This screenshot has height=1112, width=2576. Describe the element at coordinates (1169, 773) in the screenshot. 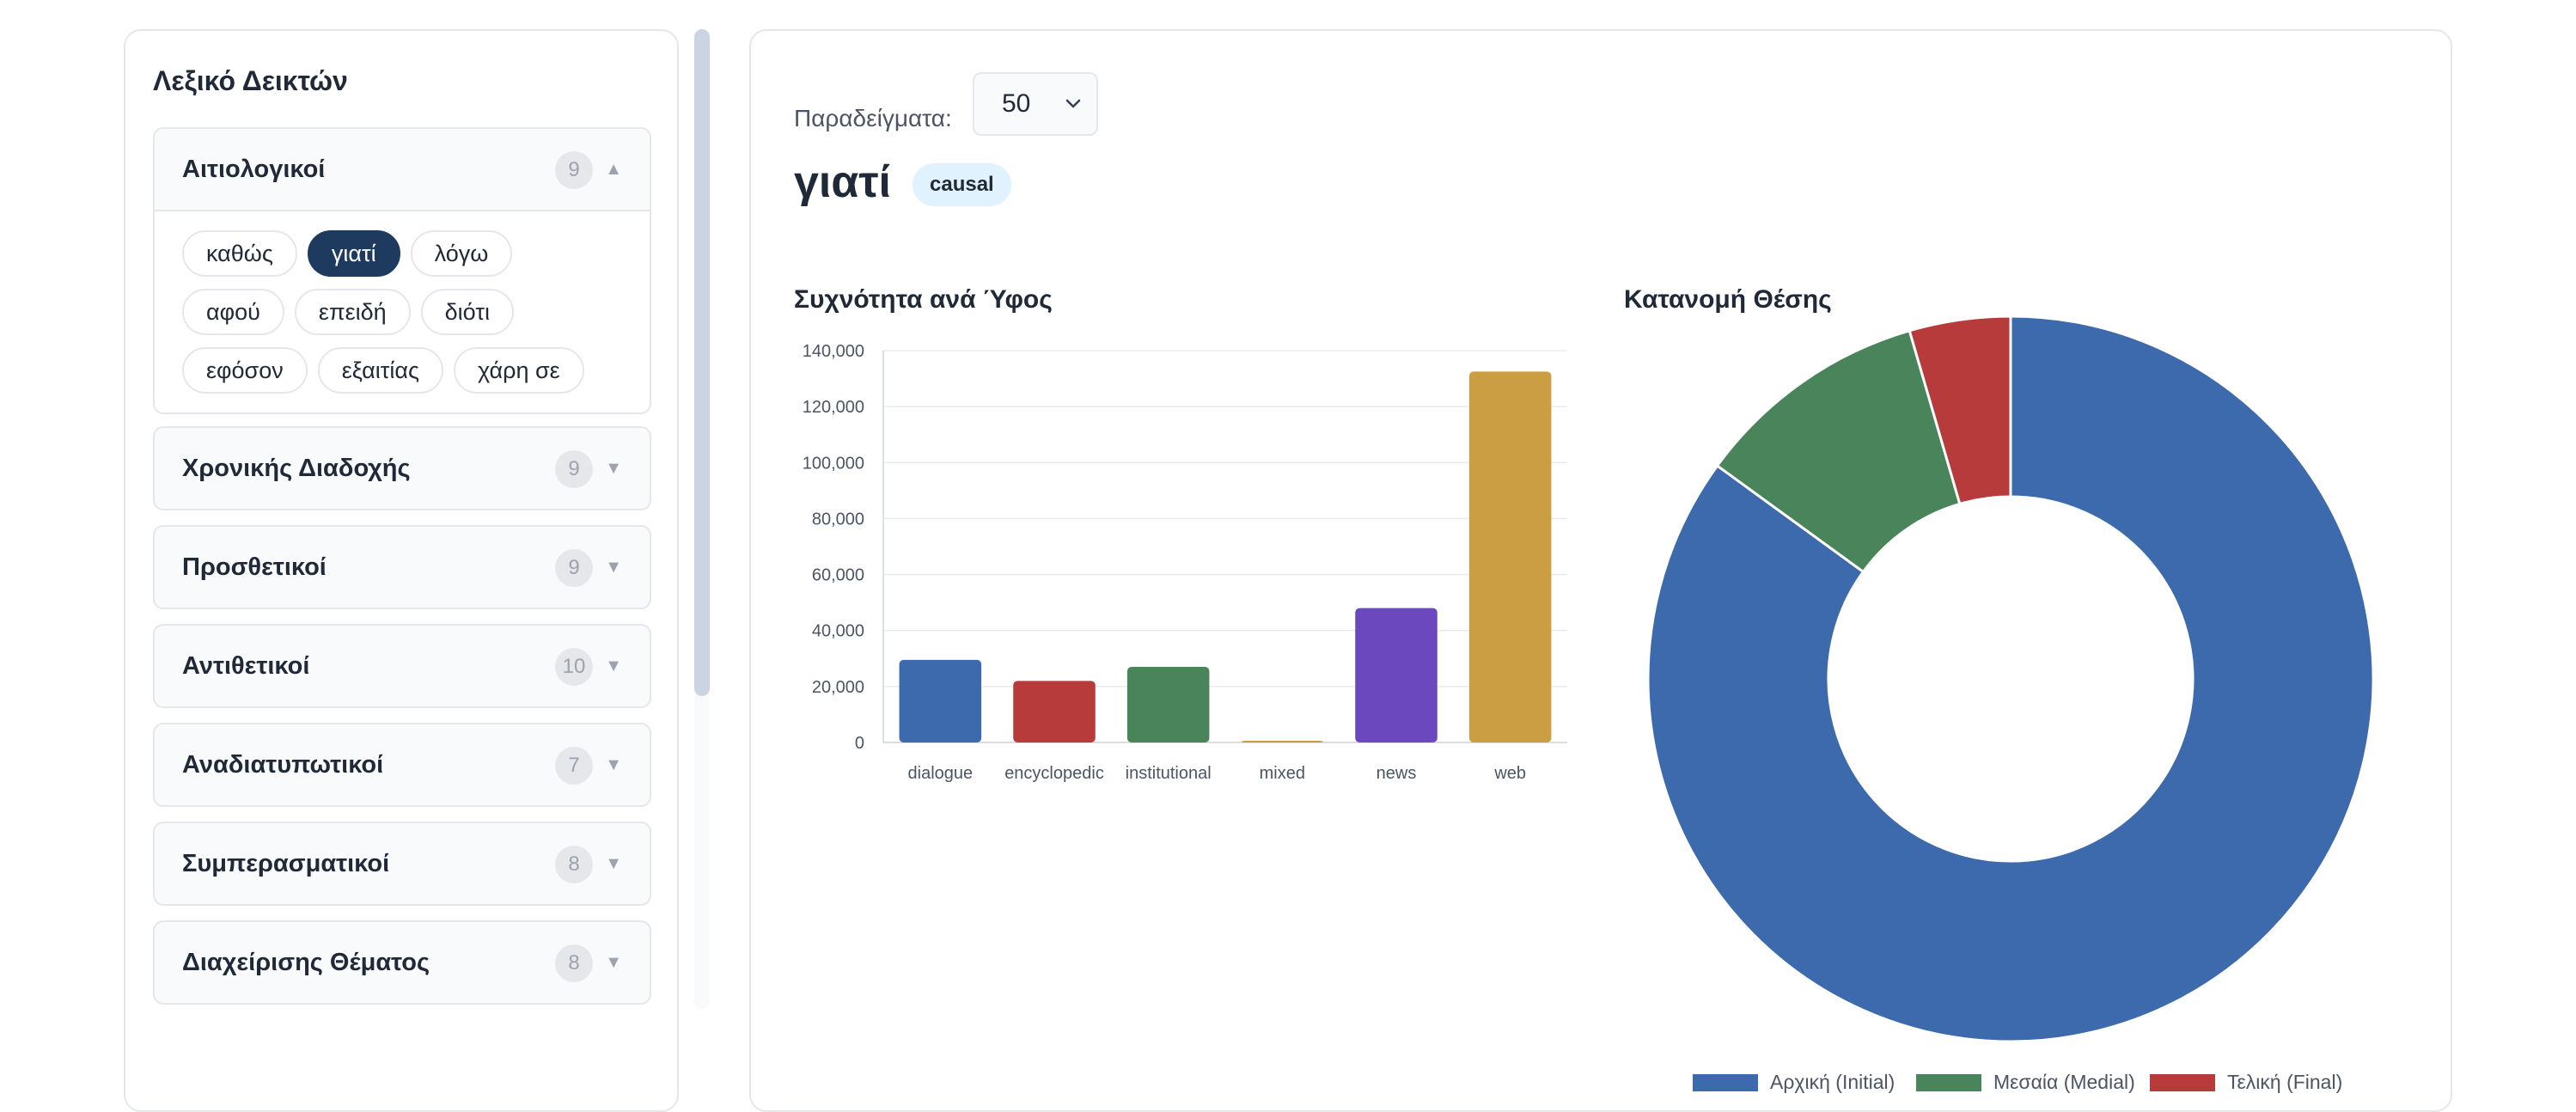

I see `x-tick-label: institutional` at that location.